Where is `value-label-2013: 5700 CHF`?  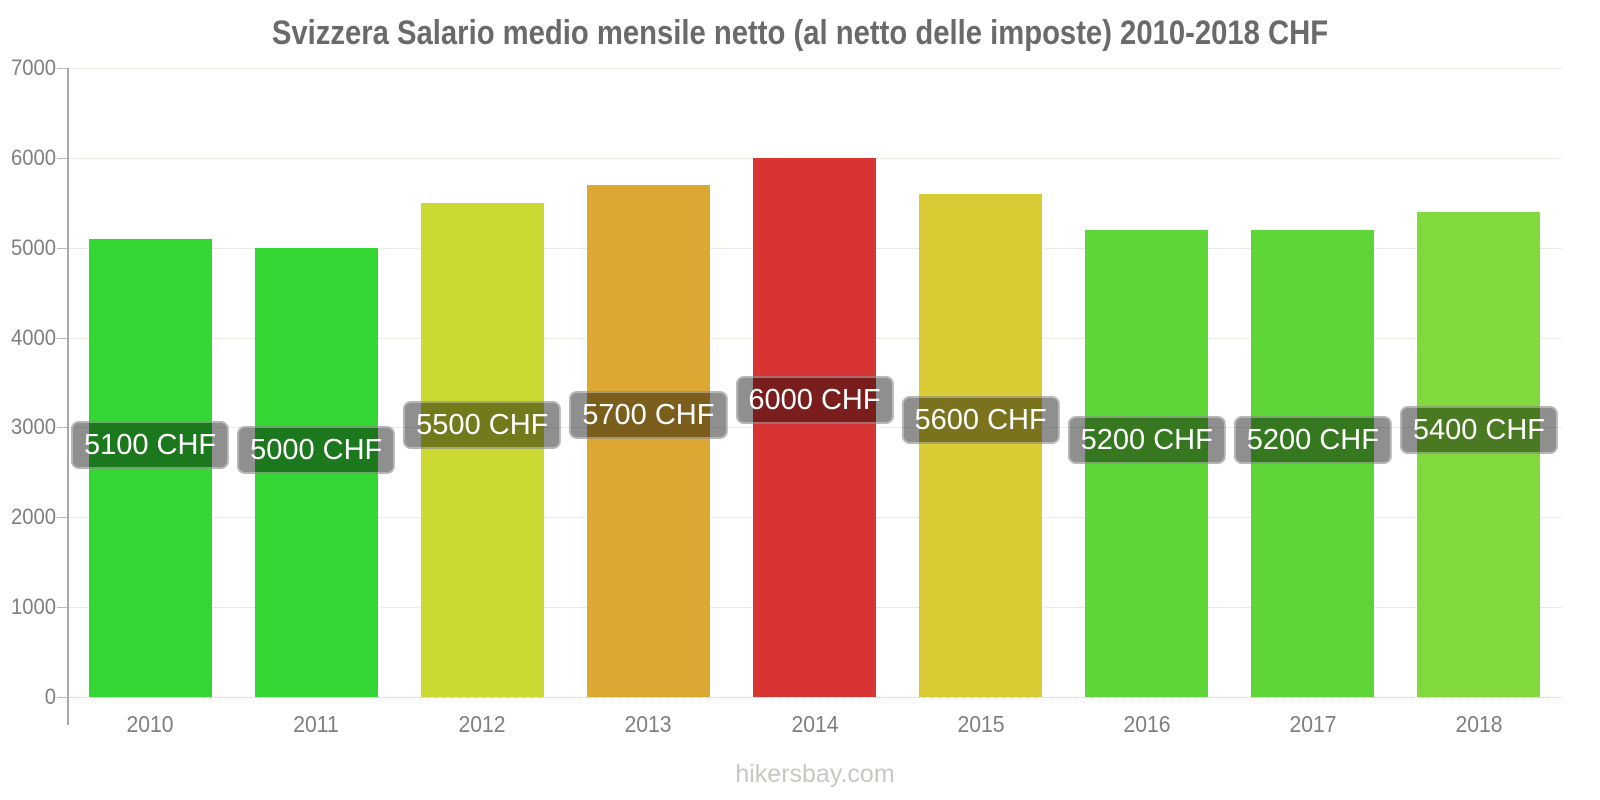 value-label-2013: 5700 CHF is located at coordinates (648, 415).